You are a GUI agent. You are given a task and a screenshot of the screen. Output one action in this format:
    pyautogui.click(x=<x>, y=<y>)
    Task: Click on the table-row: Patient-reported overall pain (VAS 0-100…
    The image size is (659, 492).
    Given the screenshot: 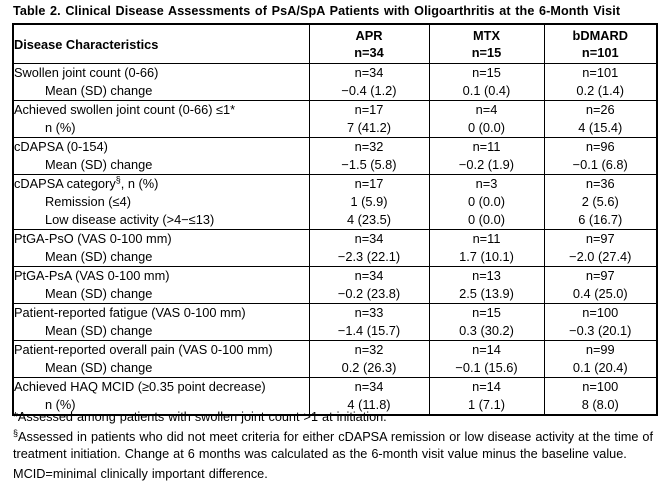 What is the action you would take?
    pyautogui.click(x=334, y=349)
    